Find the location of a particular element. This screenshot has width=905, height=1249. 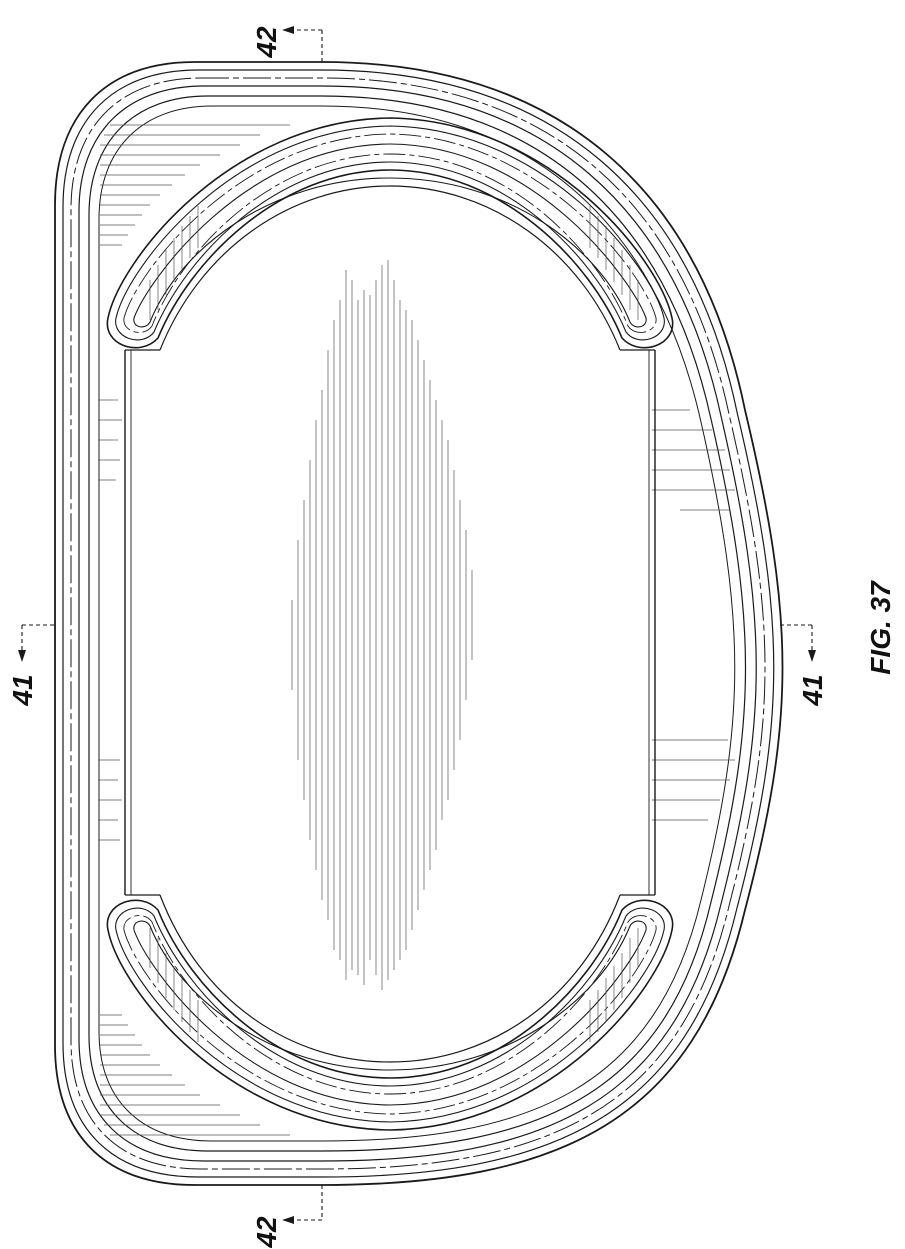

bottom-rib-well-edge is located at coordinates (390, 978).